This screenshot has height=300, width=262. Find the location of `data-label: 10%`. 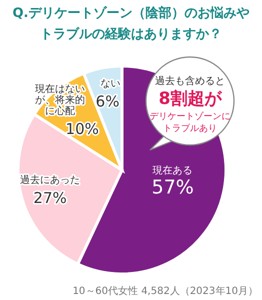

data-label: 10% is located at coordinates (82, 129).